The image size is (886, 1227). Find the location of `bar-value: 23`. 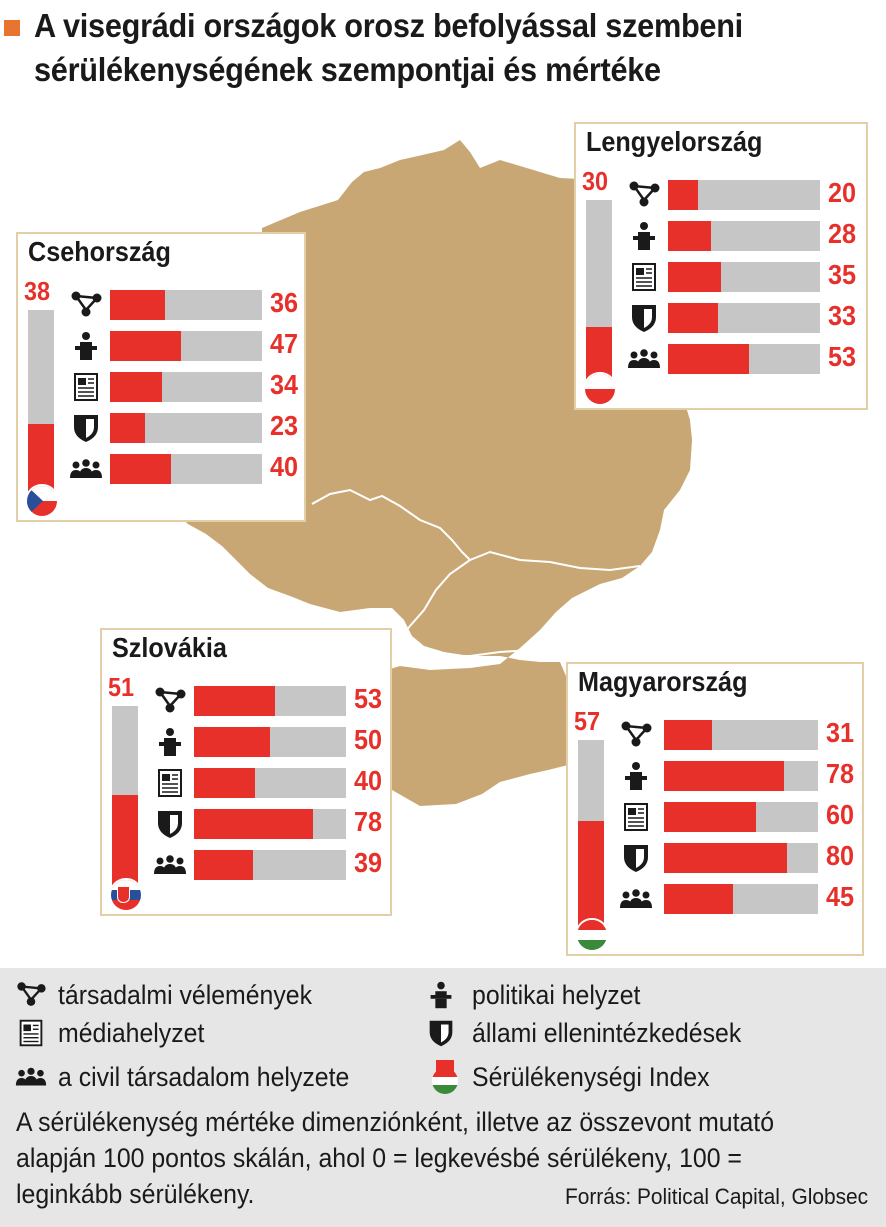

bar-value: 23 is located at coordinates (284, 425).